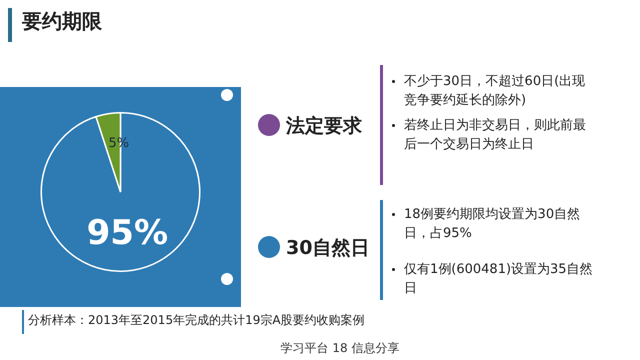 This screenshot has height=360, width=640. Describe the element at coordinates (62, 21) in the screenshot. I see `chart-title: 要约期限` at that location.